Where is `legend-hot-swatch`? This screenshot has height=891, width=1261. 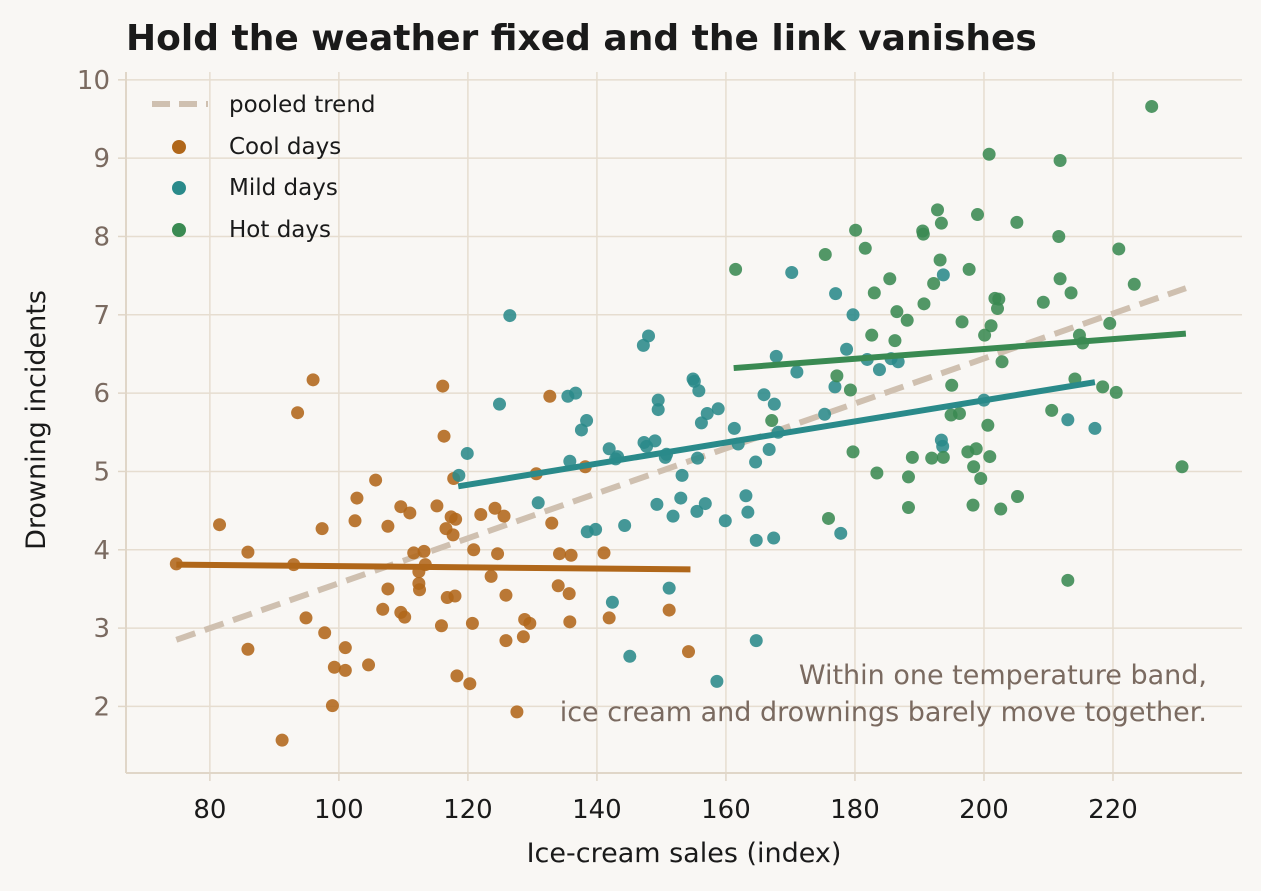 legend-hot-swatch is located at coordinates (179, 230).